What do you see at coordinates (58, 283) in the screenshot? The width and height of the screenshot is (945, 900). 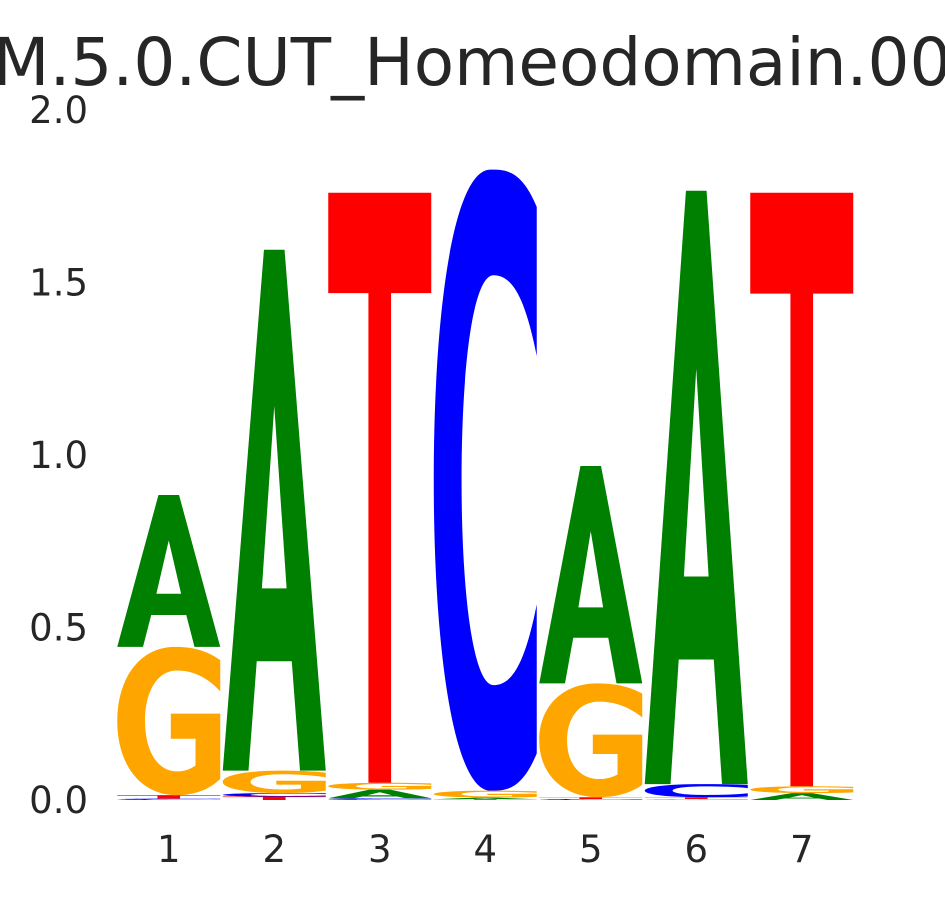 I see `y-tick-label: 1.5` at bounding box center [58, 283].